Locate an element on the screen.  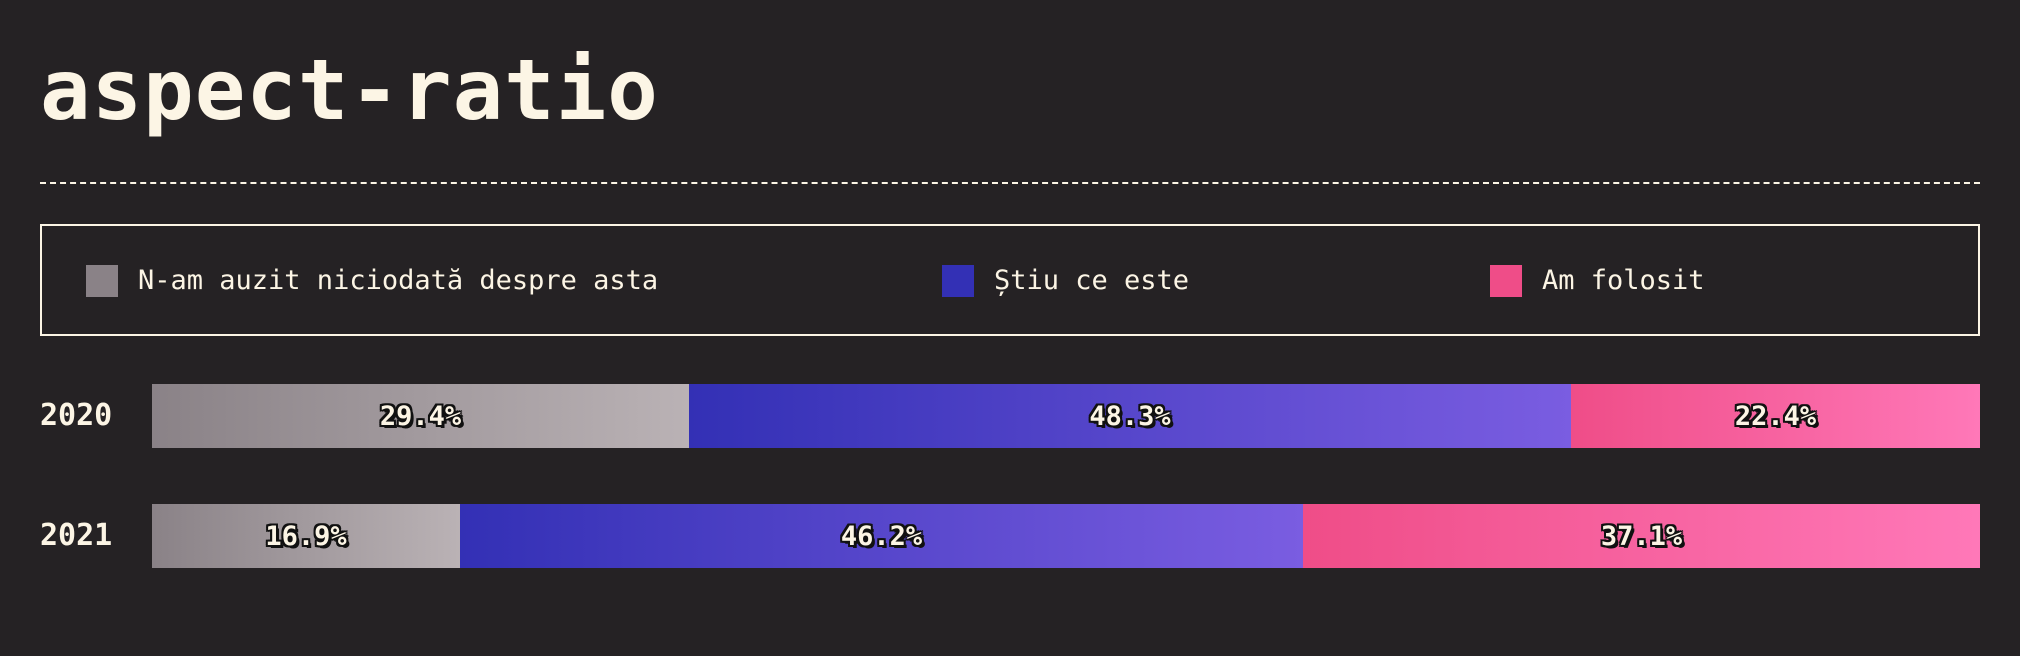
data-label-2020-know-what: 48.3% is located at coordinates (1130, 416).